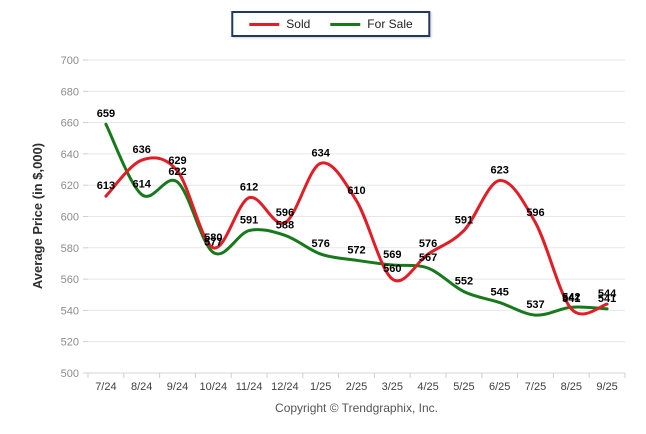 The height and width of the screenshot is (434, 646). I want to click on legend-item-for-sale: For Sale, so click(371, 24).